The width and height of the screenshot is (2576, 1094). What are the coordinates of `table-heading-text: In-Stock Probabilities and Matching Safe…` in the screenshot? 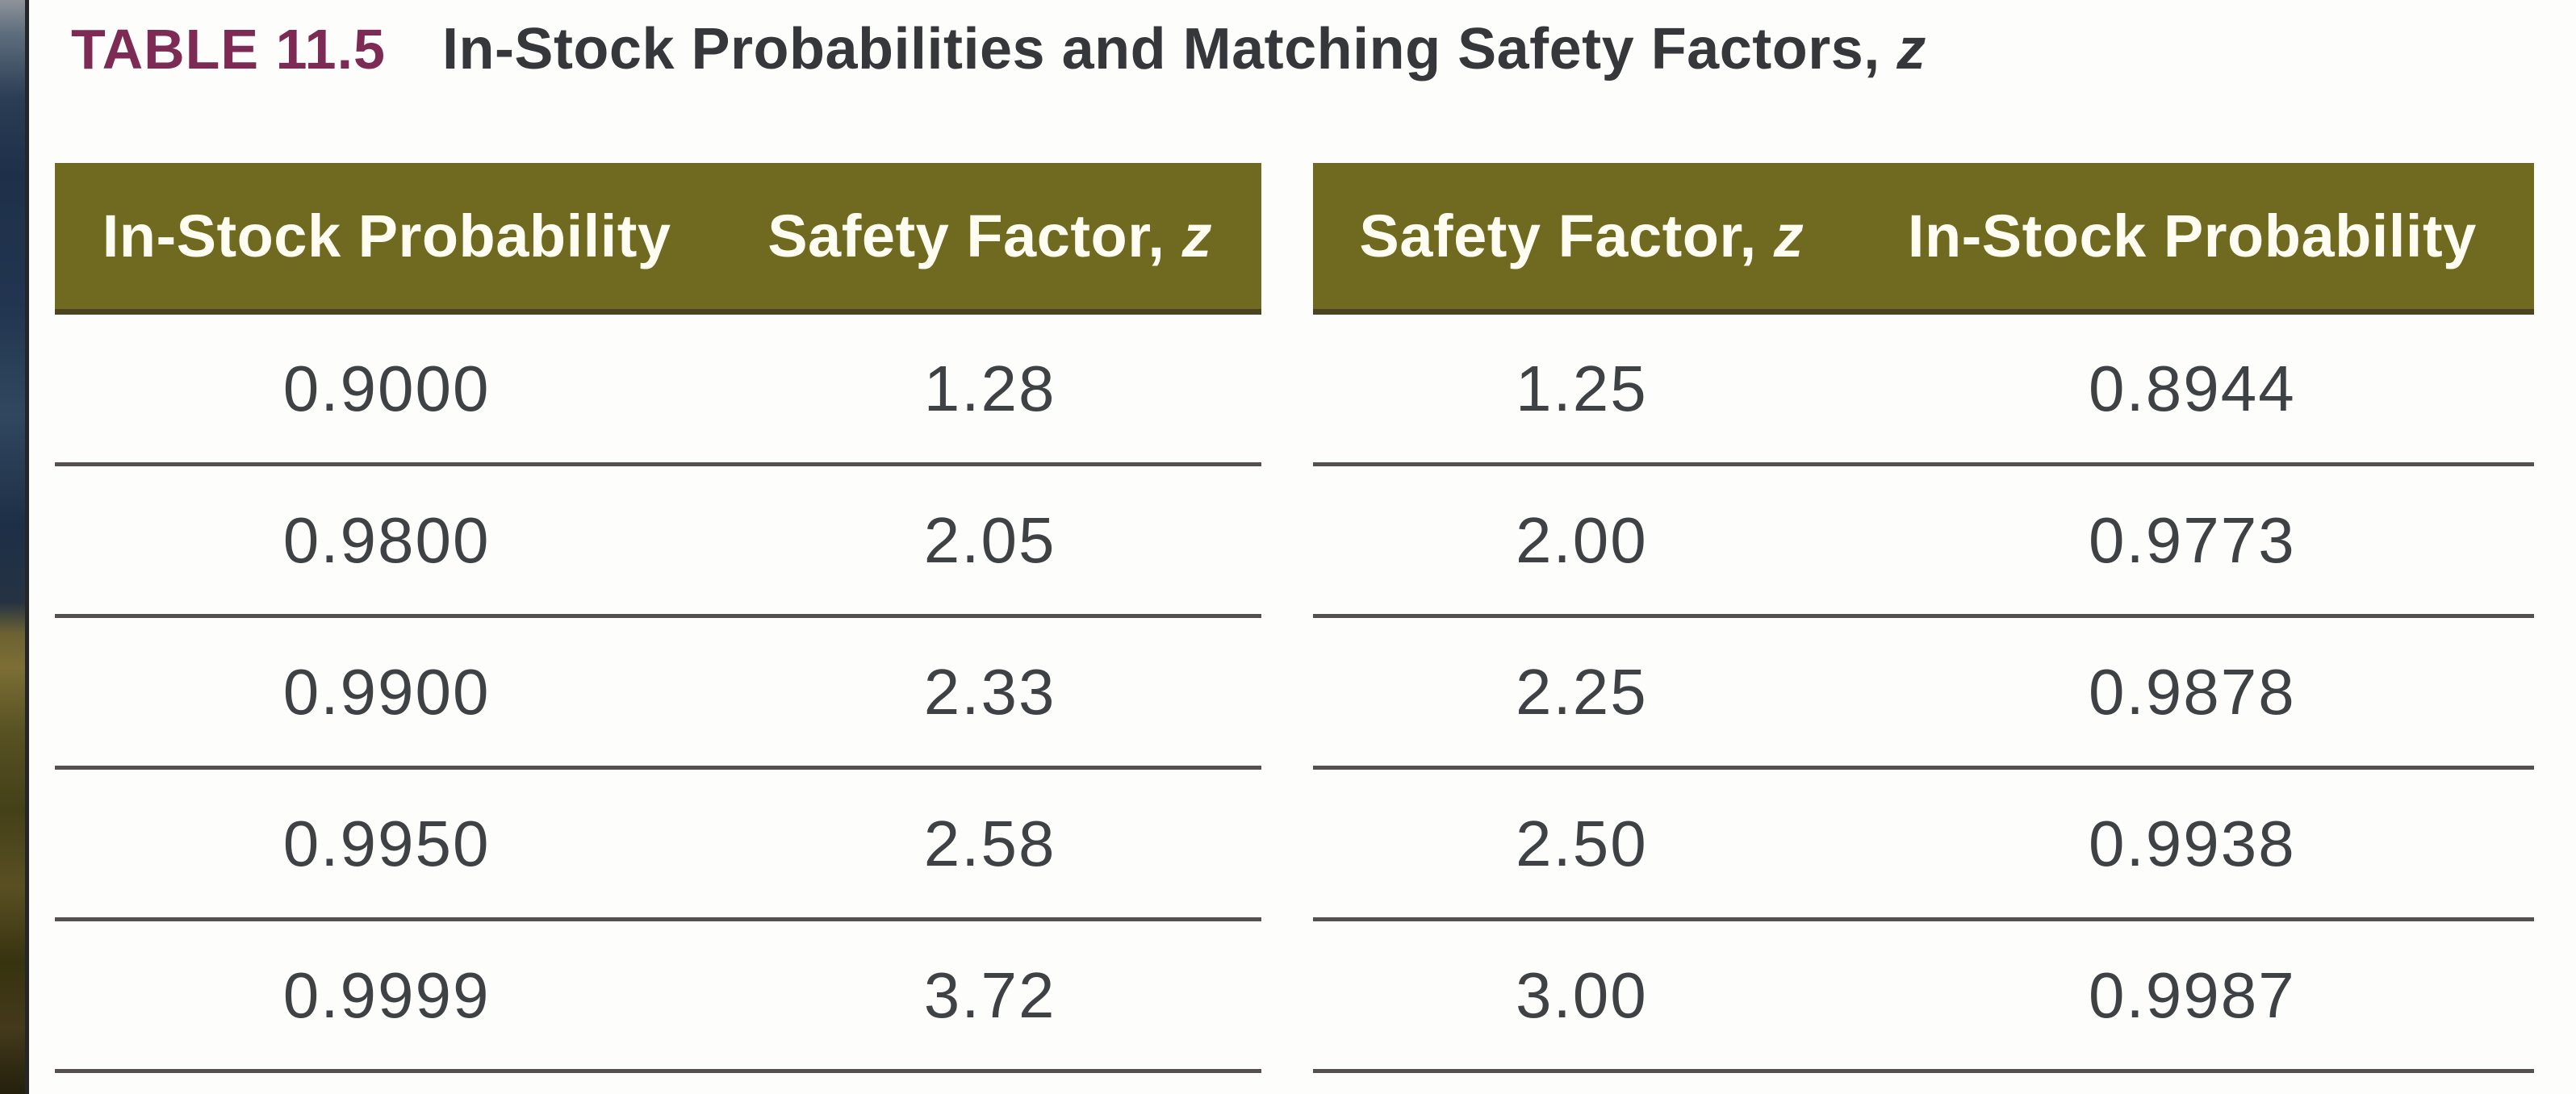 It's located at (1184, 49).